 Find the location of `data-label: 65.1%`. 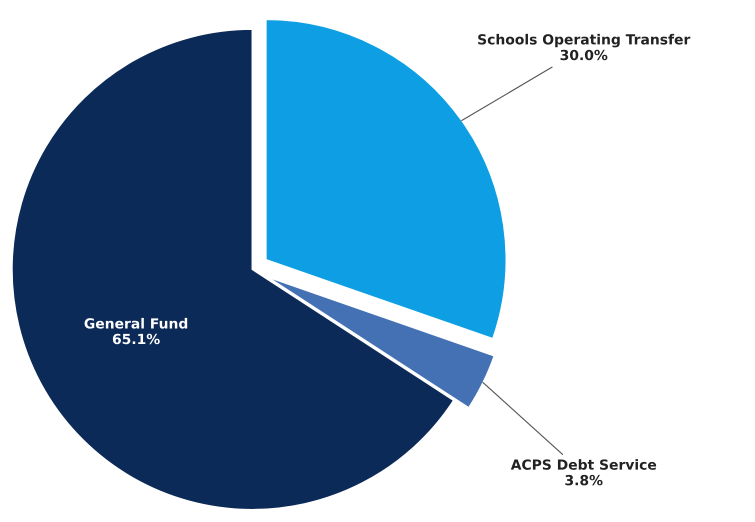

data-label: 65.1% is located at coordinates (136, 339).